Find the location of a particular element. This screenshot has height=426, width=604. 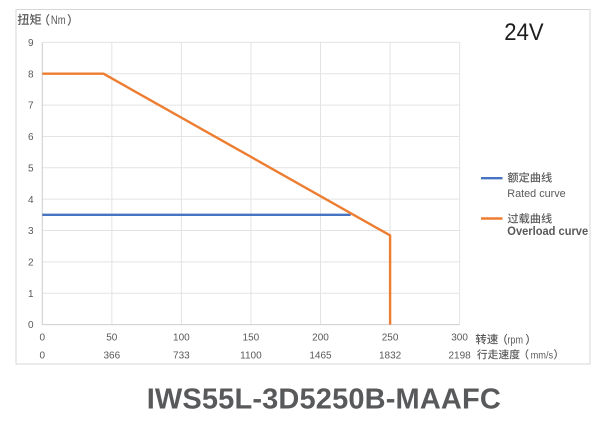

svg-text: 8 is located at coordinates (31, 74).